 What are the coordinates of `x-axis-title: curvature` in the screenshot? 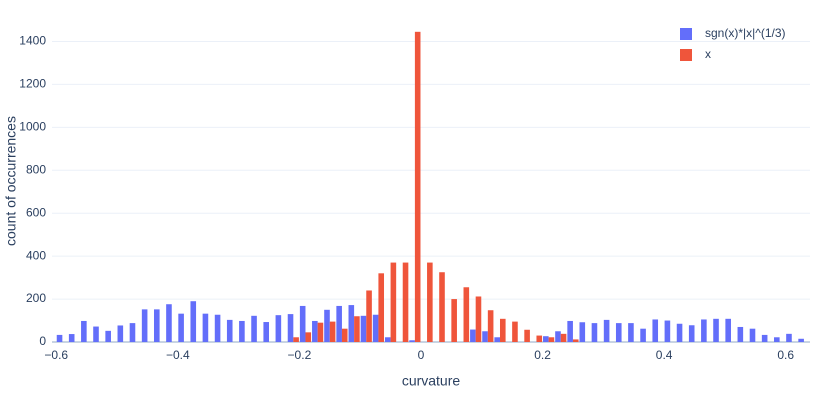 It's located at (431, 381).